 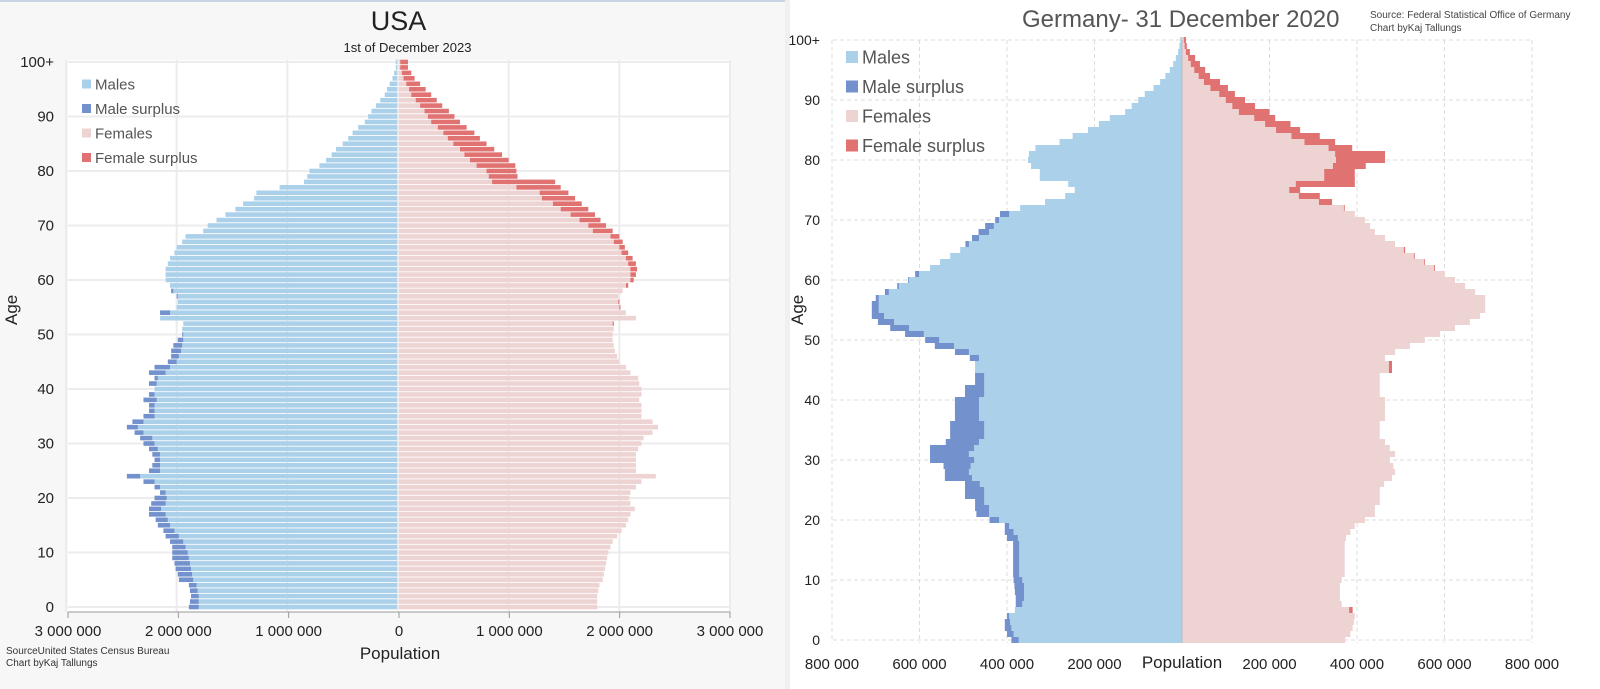 What do you see at coordinates (1416, 28) in the screenshot?
I see `germany-credit: Chart byKaj Tallungs` at bounding box center [1416, 28].